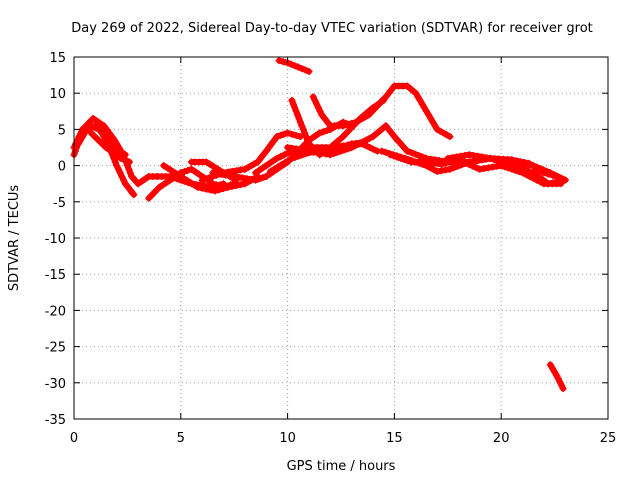 The width and height of the screenshot is (640, 480). I want to click on x-tick-label: 20, so click(501, 438).